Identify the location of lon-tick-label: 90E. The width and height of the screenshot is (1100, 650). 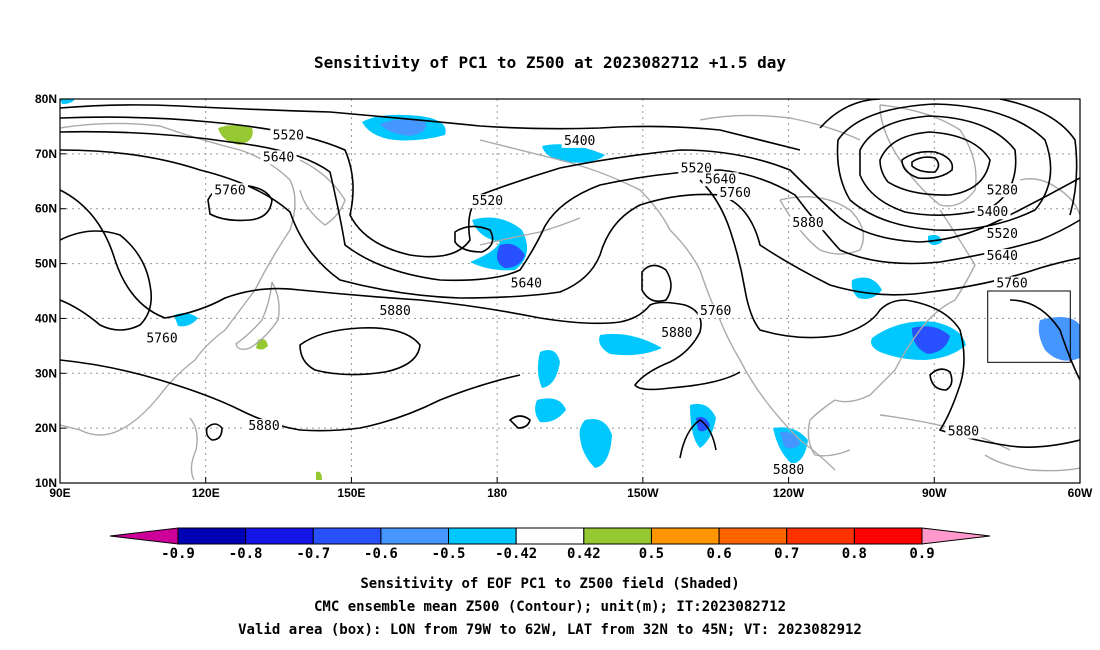
(59, 493).